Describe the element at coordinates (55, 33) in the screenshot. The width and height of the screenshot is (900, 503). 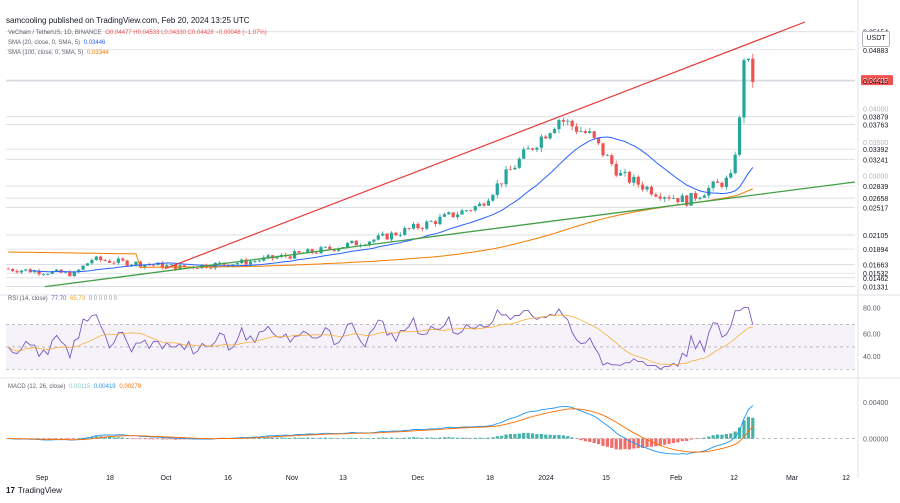
I see `symbol-name: VeChain / TetherUS, 1D, BINANCE` at that location.